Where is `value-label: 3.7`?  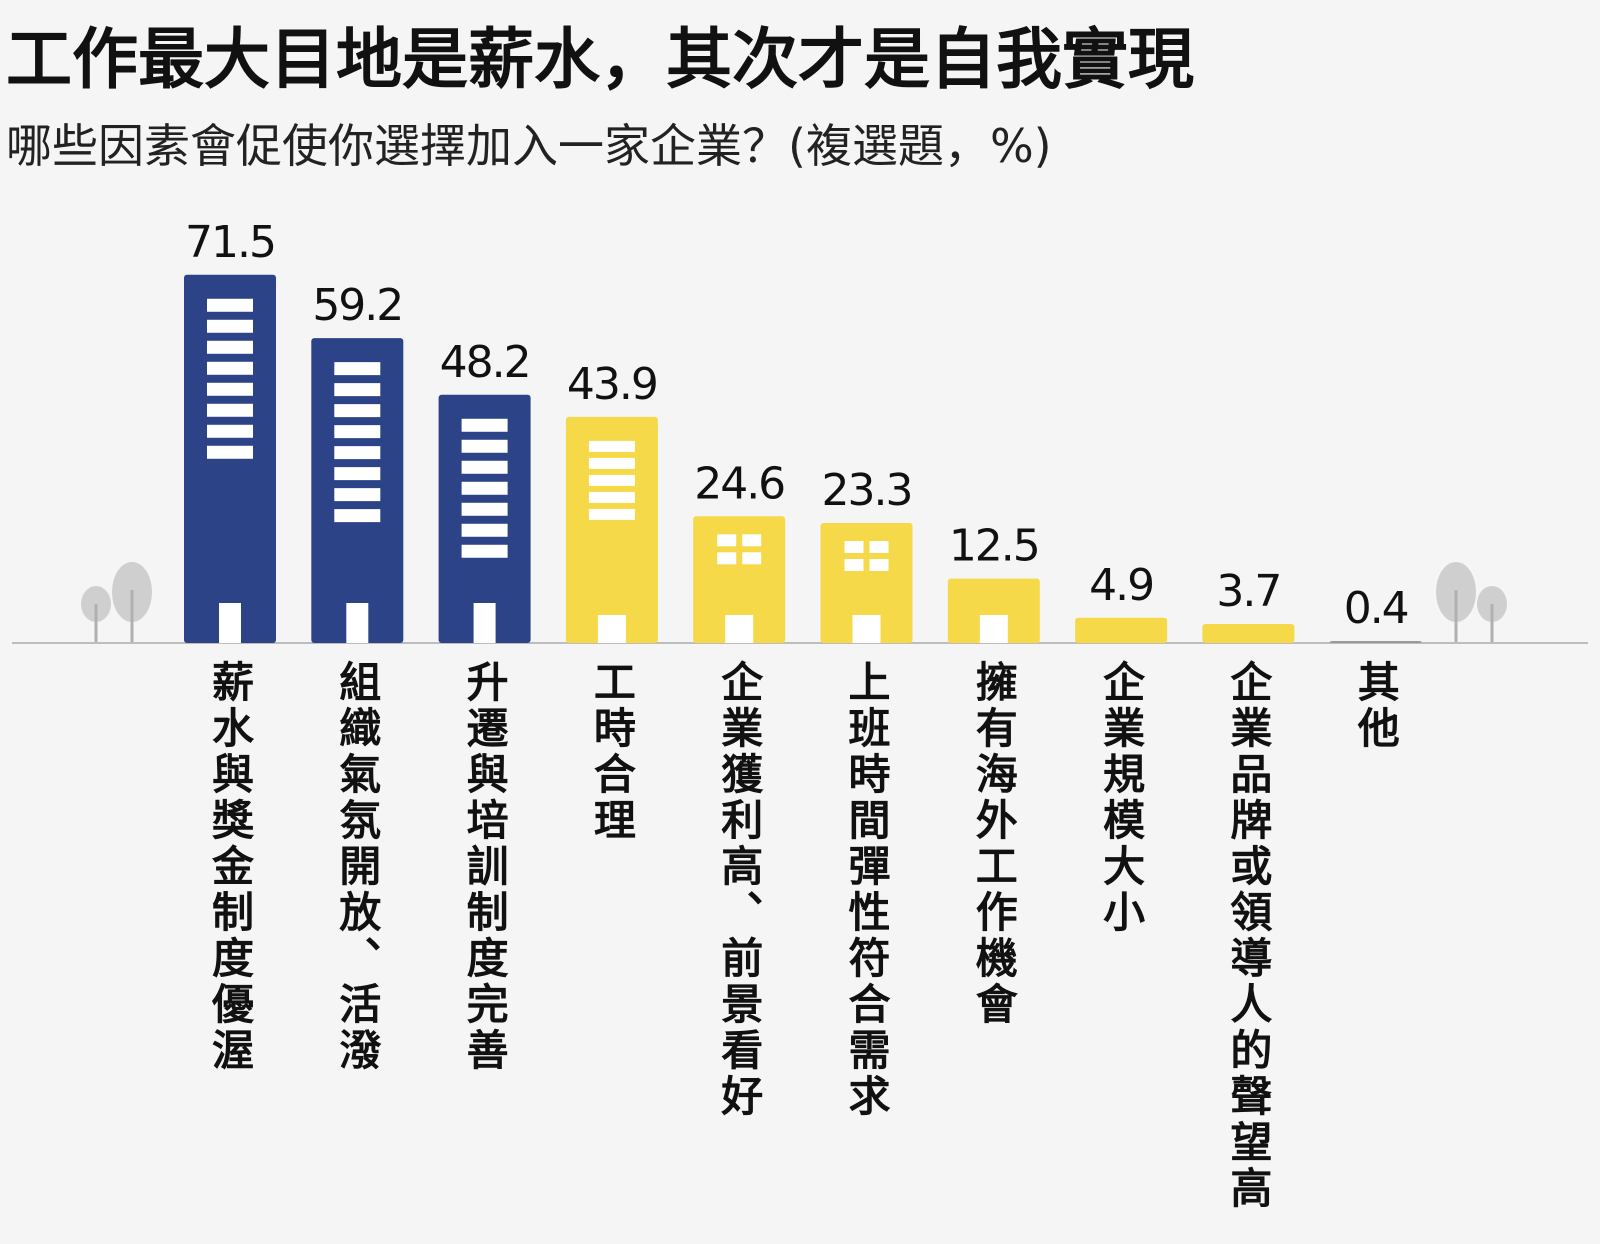
value-label: 3.7 is located at coordinates (1248, 591).